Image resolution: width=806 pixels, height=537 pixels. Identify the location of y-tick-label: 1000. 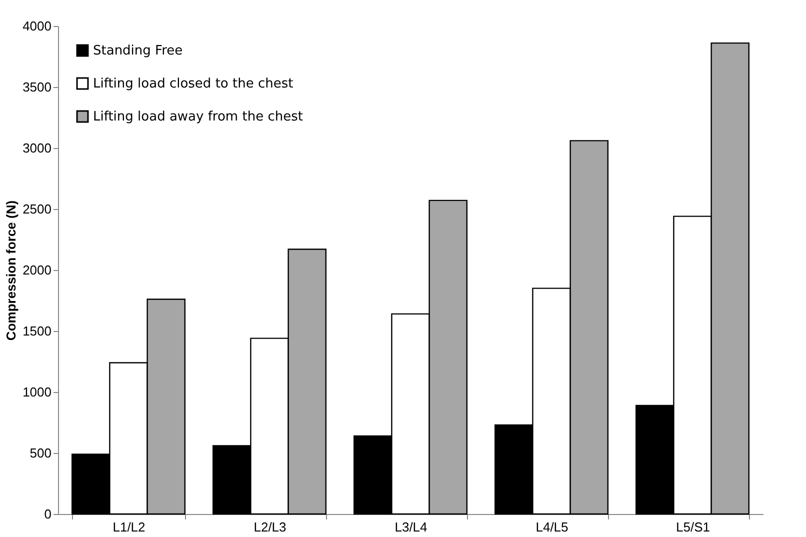
(37, 392).